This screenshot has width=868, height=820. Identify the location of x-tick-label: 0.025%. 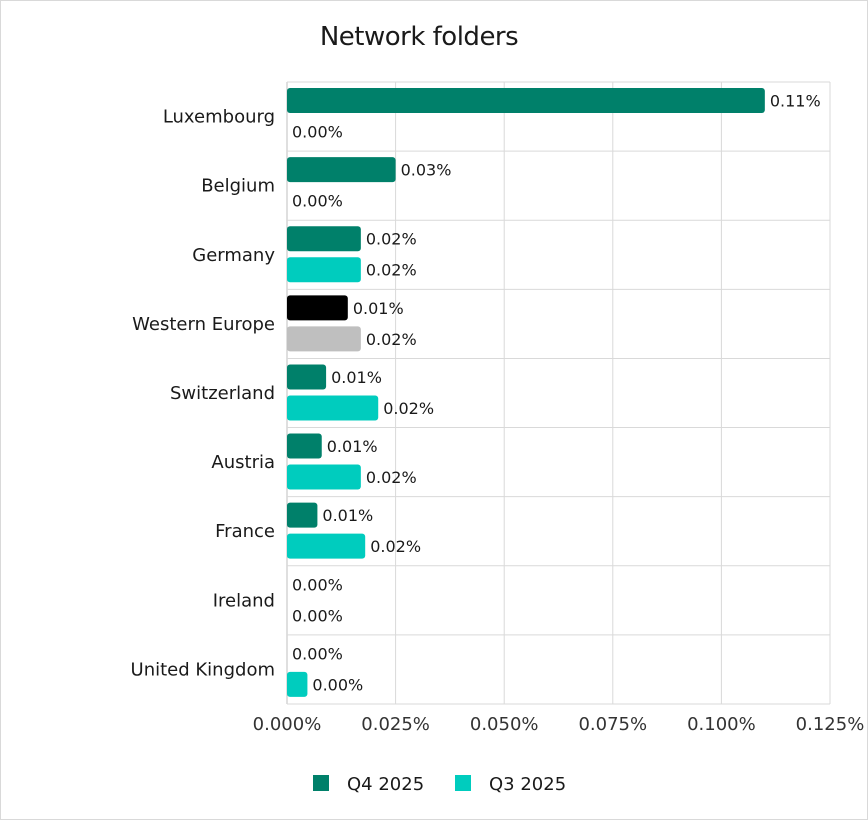
(395, 724).